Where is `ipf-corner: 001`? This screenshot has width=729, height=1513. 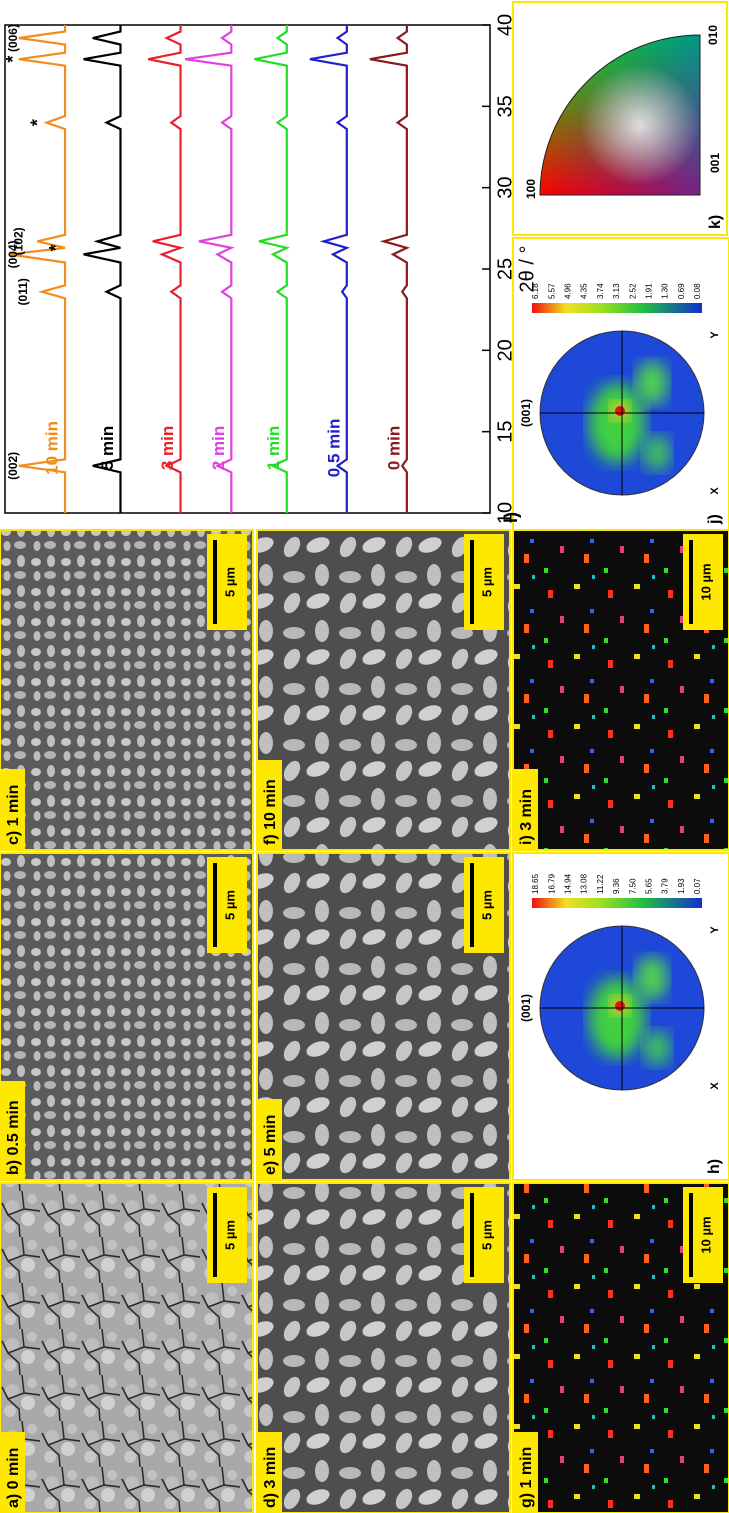 ipf-corner: 001 is located at coordinates (715, 163).